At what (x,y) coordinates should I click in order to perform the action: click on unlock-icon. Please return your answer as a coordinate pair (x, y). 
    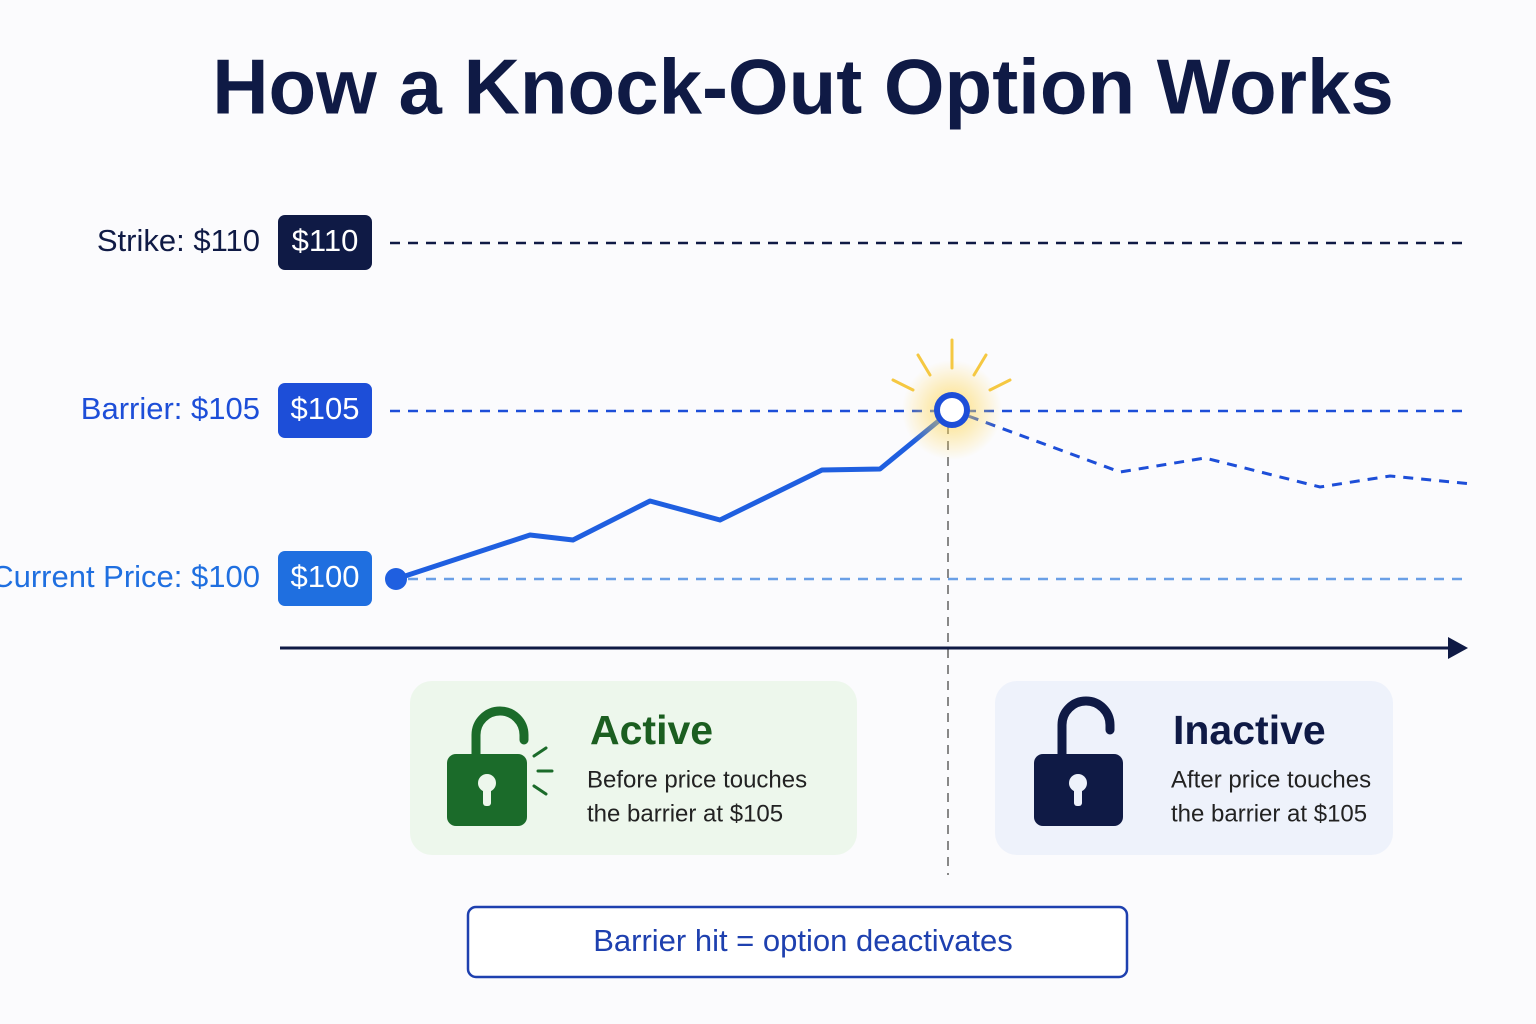
    Looking at the image, I should click on (500, 766).